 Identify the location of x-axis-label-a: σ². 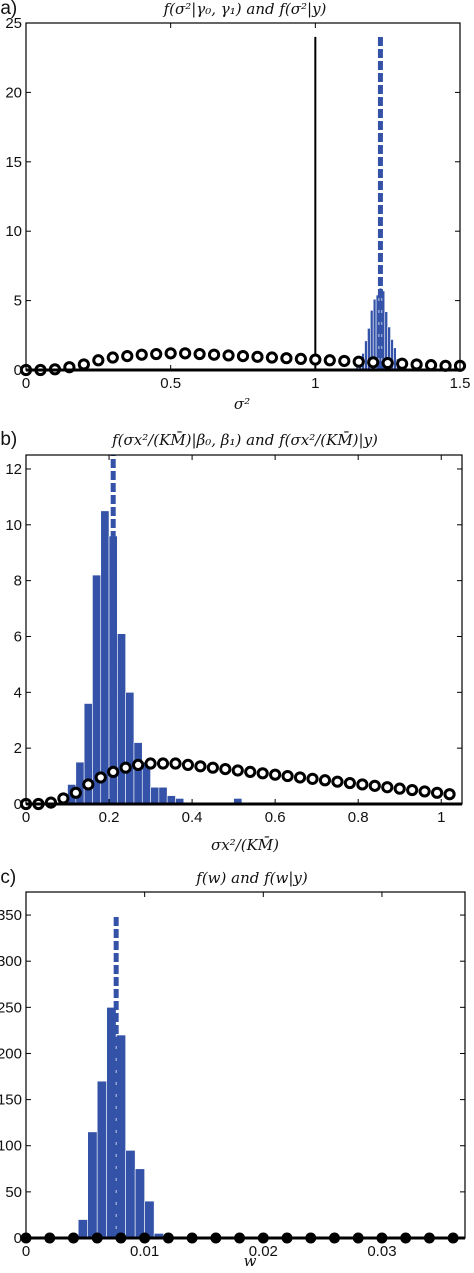
(242, 404).